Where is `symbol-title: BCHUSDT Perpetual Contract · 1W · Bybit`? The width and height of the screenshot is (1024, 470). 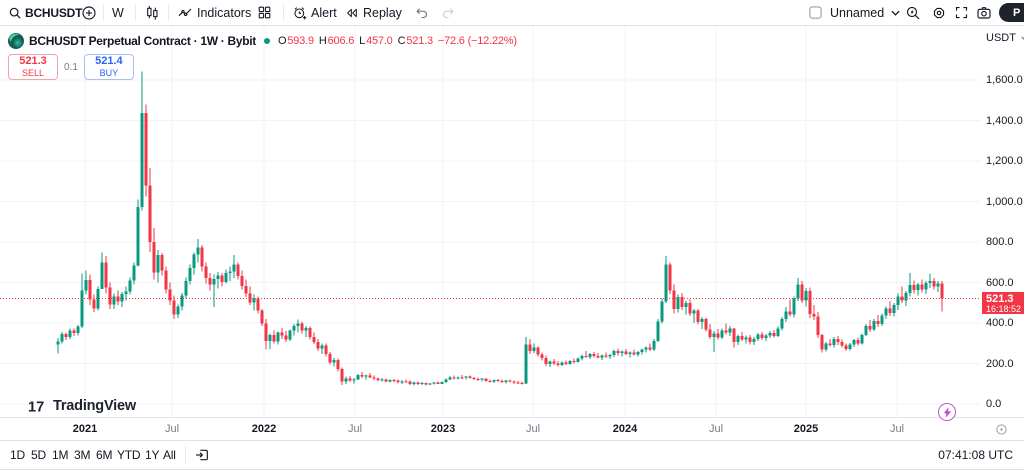 symbol-title: BCHUSDT Perpetual Contract · 1W · Bybit is located at coordinates (142, 41).